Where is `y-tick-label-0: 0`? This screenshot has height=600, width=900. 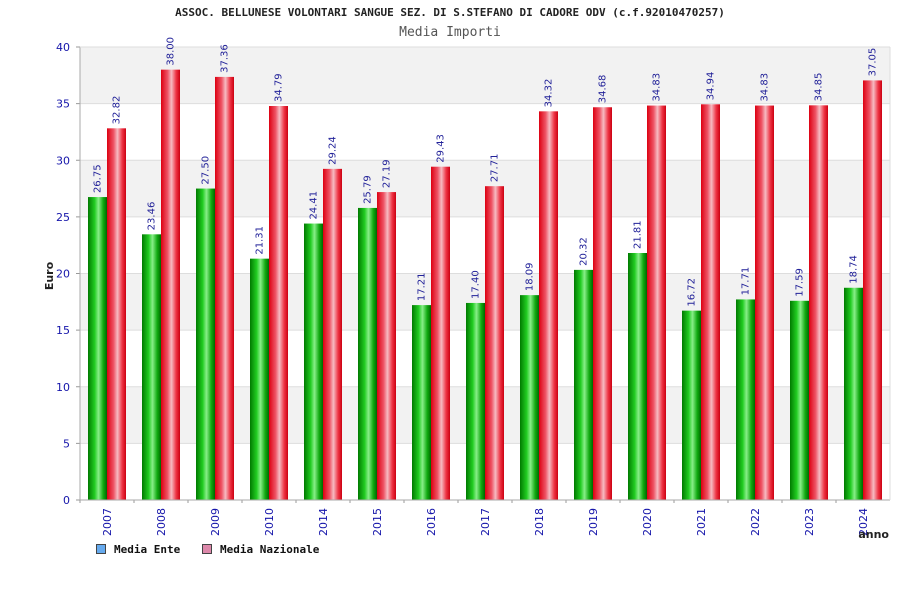 y-tick-label-0: 0 is located at coordinates (66, 500).